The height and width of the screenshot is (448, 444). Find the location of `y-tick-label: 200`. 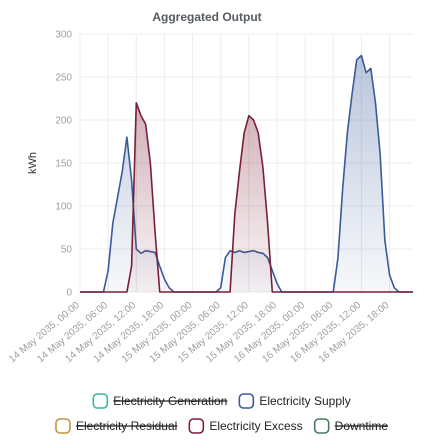

y-tick-label: 200 is located at coordinates (63, 121).